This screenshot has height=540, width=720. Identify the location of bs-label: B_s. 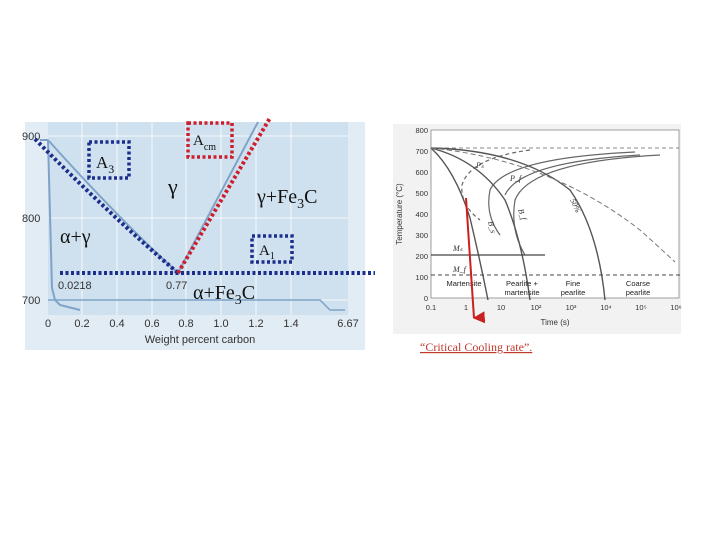
(492, 227).